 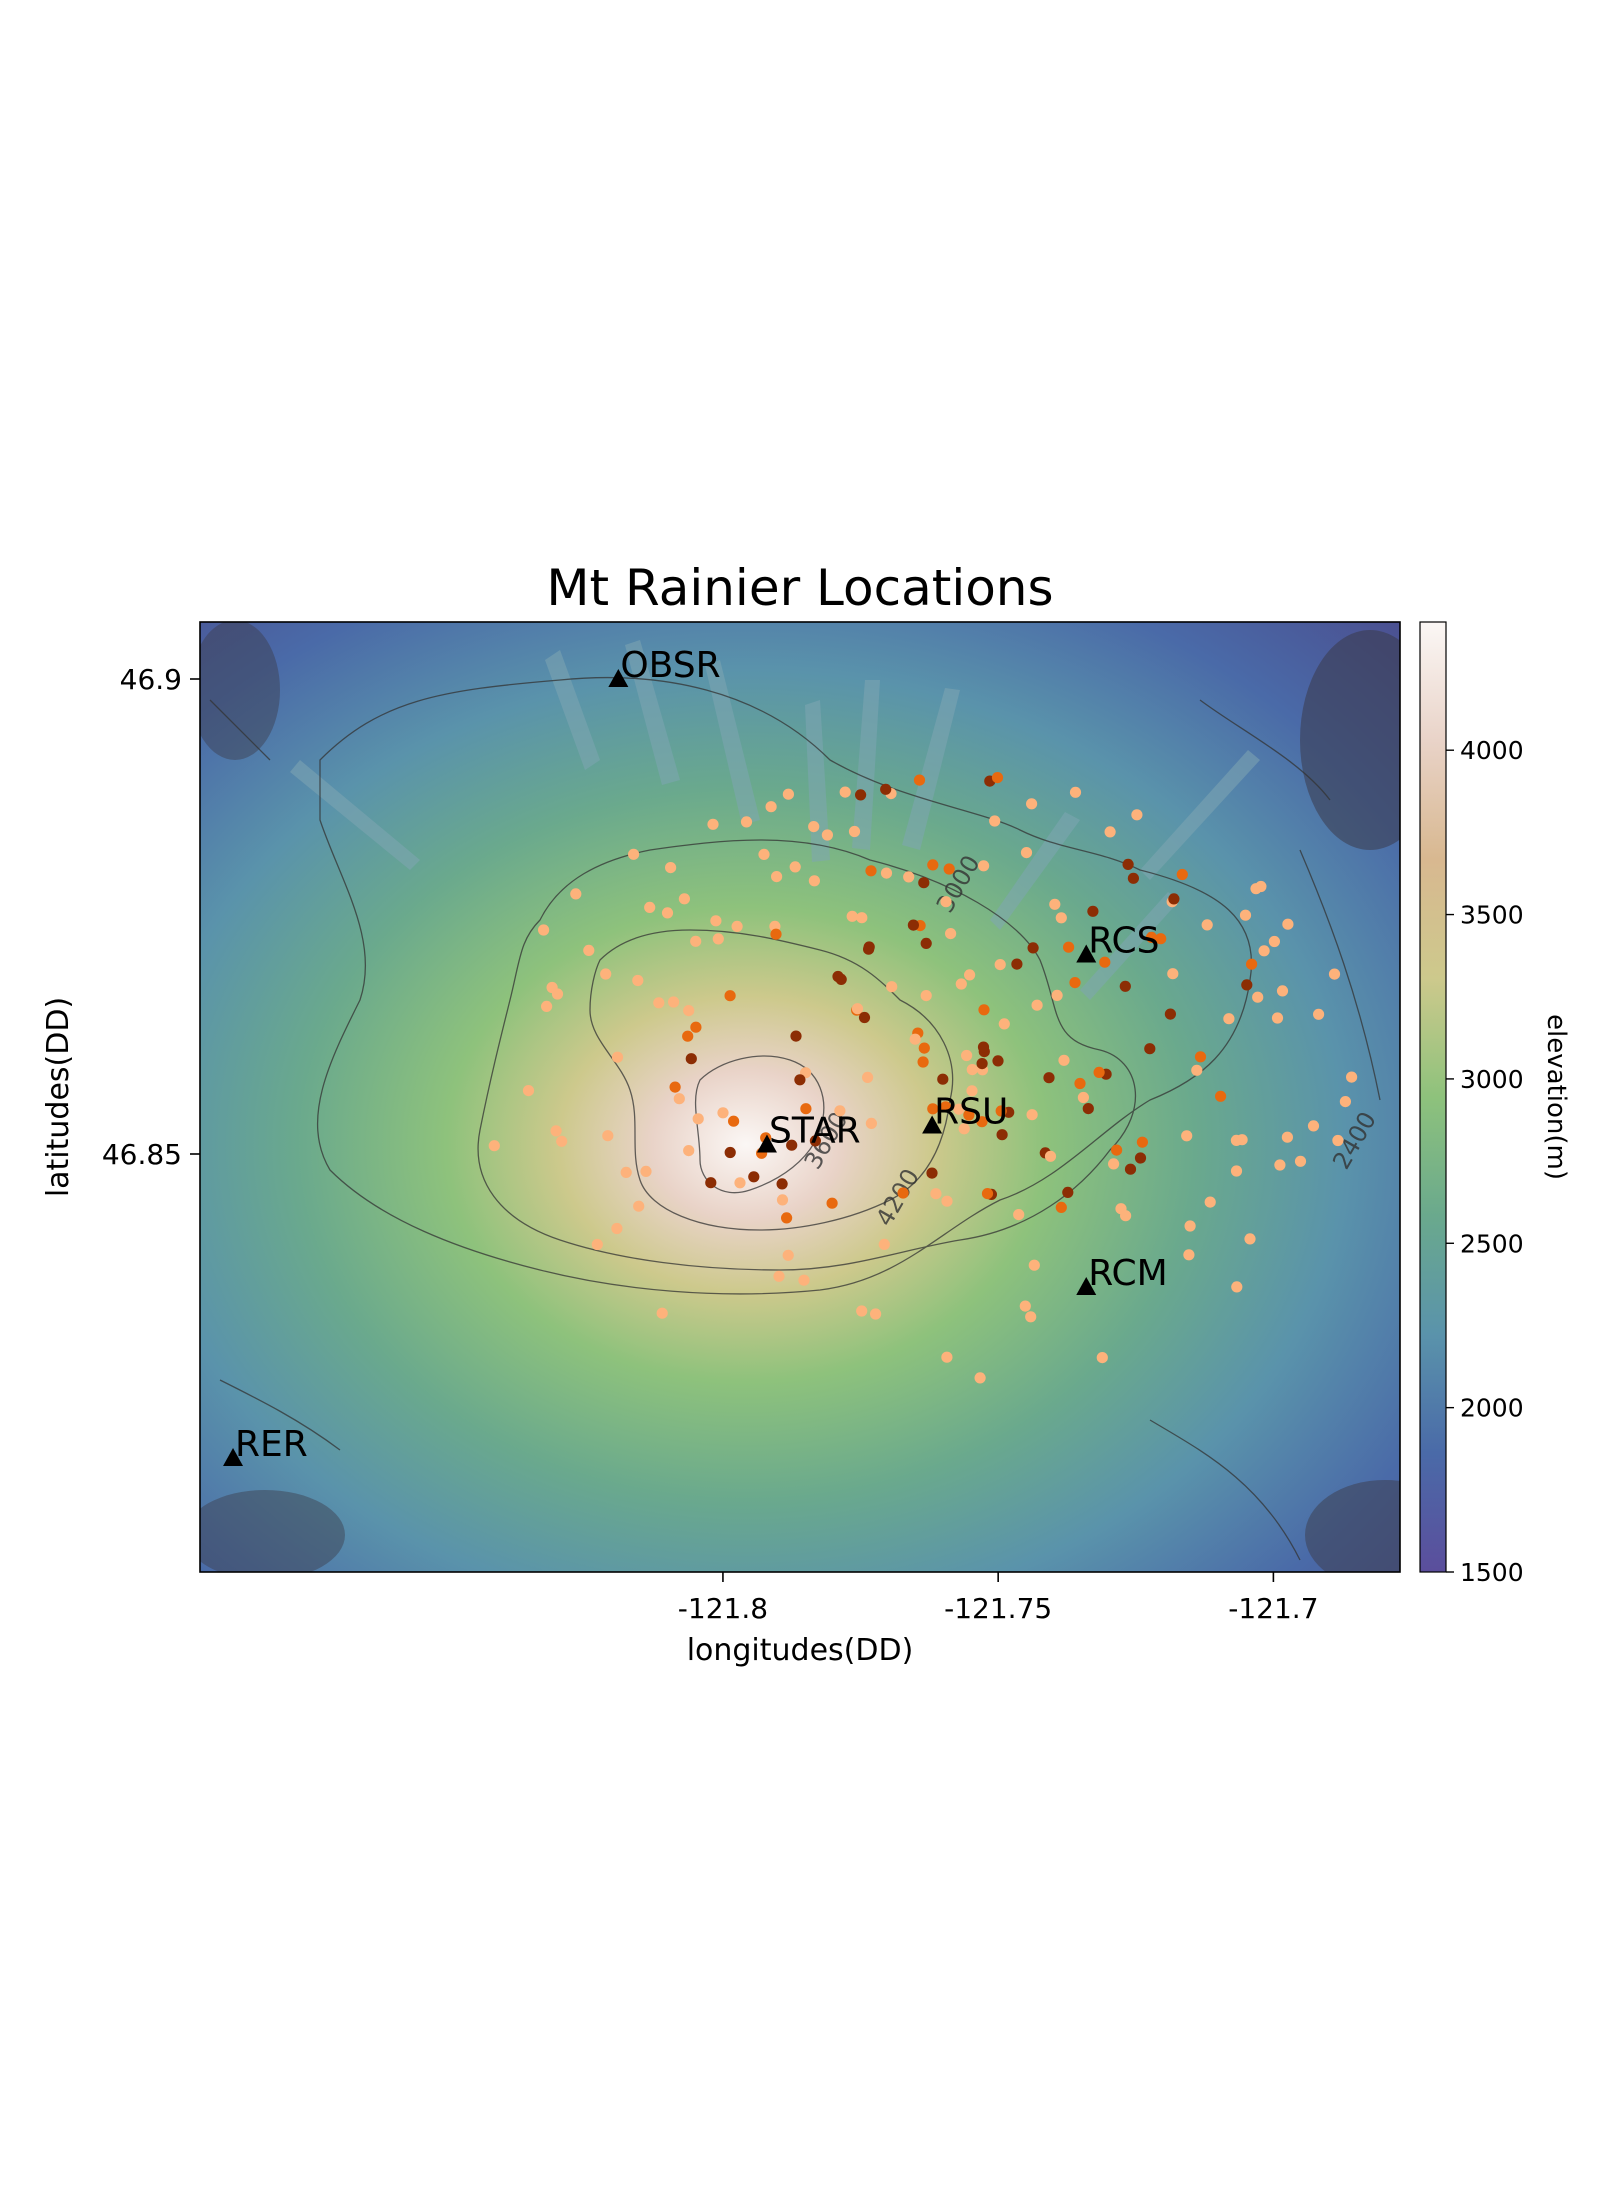 What do you see at coordinates (1471, 1104) in the screenshot?
I see `colorbar: 1500 2000 2500 3000 3500 4000` at bounding box center [1471, 1104].